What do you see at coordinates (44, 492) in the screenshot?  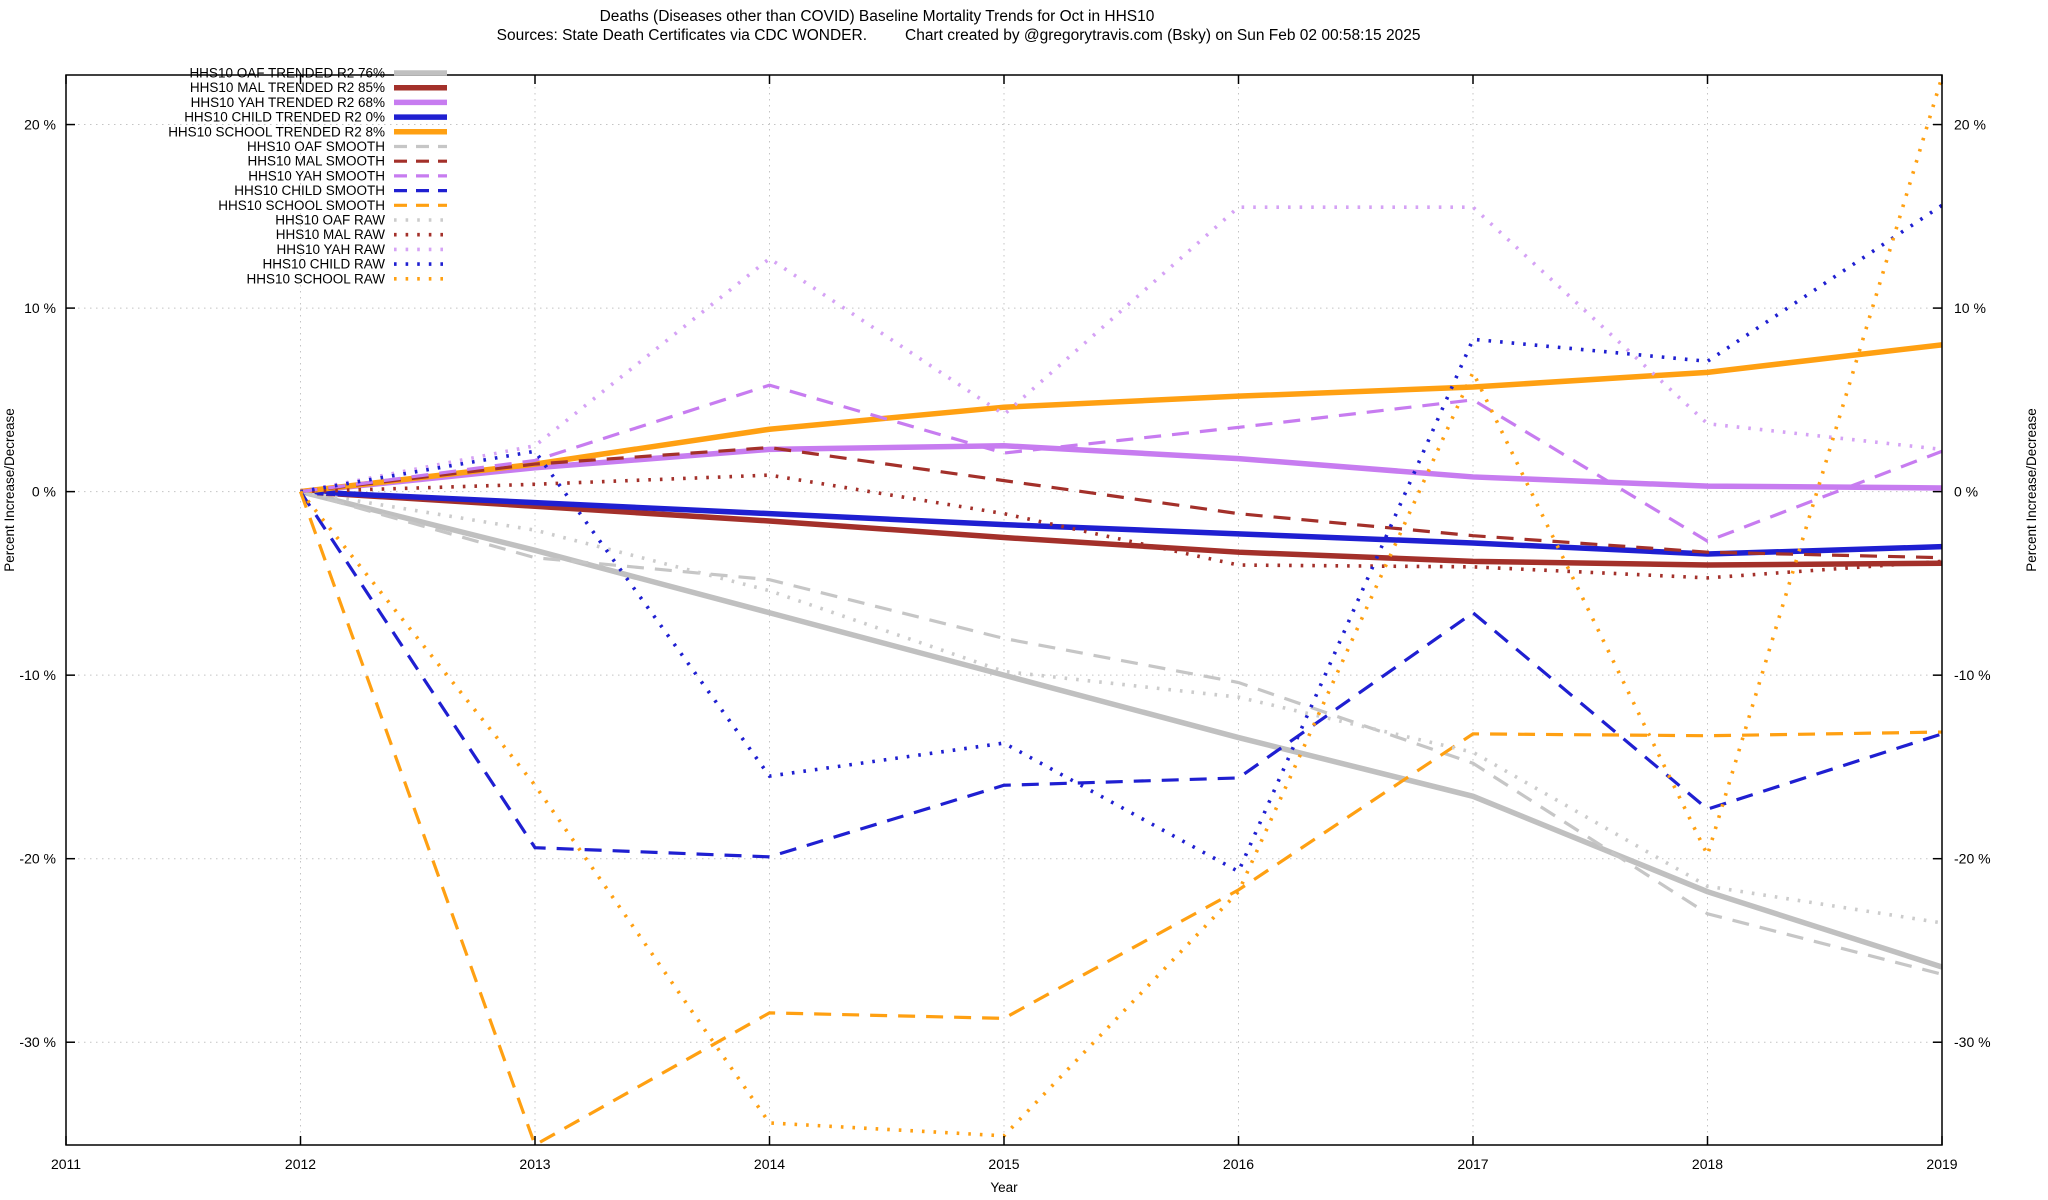 I see `y-tick-label-left: 0 %` at bounding box center [44, 492].